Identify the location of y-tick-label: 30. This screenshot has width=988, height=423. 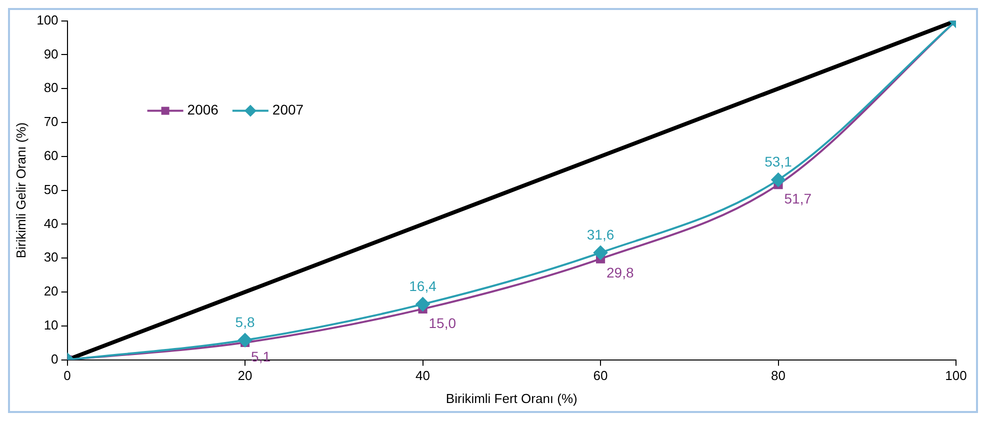
(51, 257).